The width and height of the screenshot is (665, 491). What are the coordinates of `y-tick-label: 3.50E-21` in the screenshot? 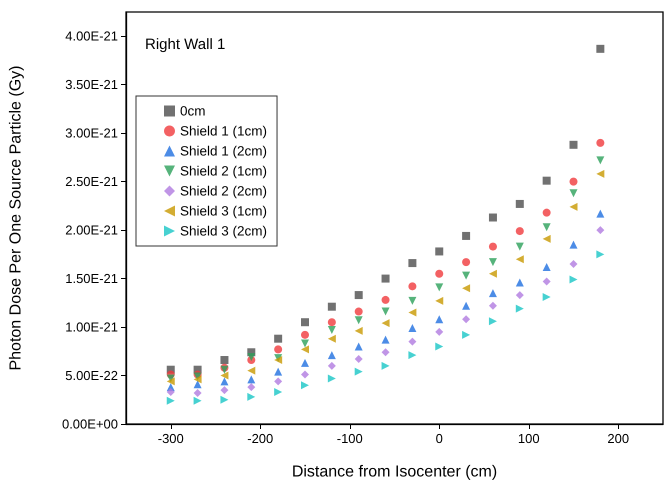 It's located at (91, 84).